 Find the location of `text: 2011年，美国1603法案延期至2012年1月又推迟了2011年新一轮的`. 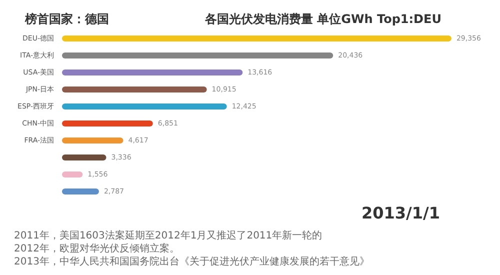

text: 2011年，美国1603法案延期至2012年1月又推迟了2011年新一轮的 is located at coordinates (168, 236).